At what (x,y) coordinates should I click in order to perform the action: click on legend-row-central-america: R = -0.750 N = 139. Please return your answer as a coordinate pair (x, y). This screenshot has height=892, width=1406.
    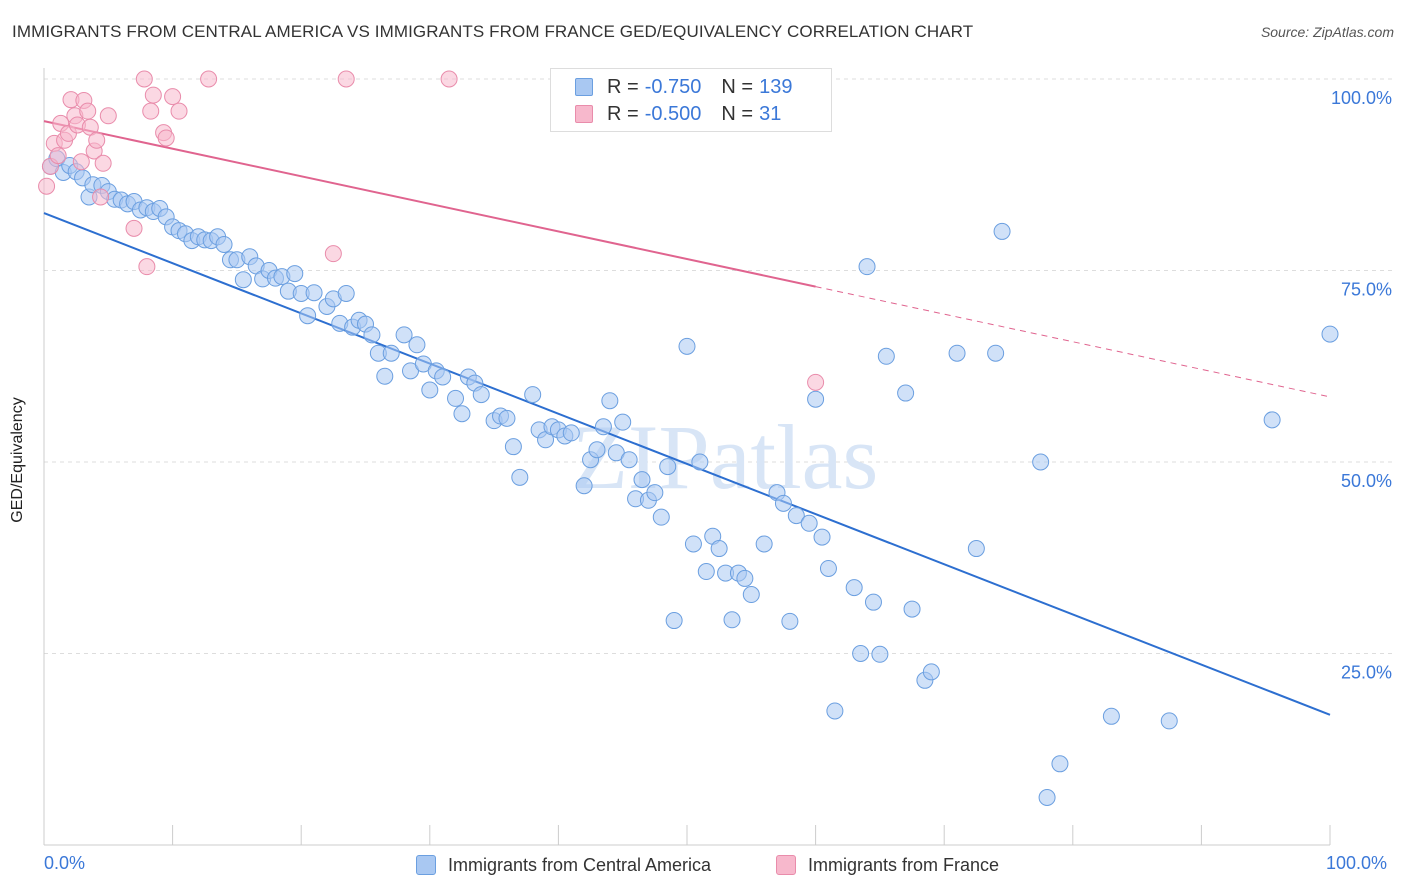
    Looking at the image, I should click on (683, 87).